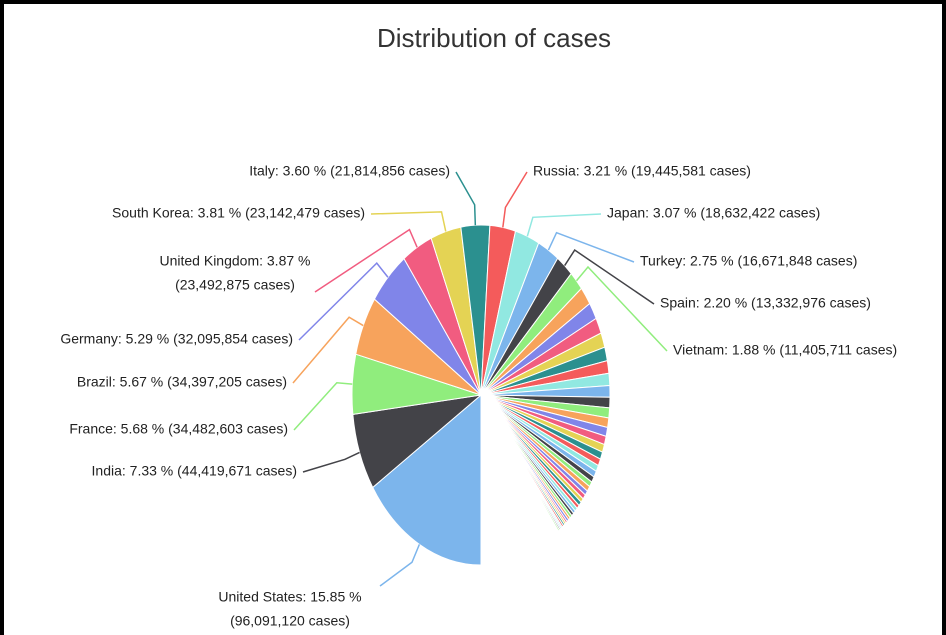 The height and width of the screenshot is (635, 946). What do you see at coordinates (182, 382) in the screenshot?
I see `data-label: Brazil: 5.67 % (34,397,205 cases)` at bounding box center [182, 382].